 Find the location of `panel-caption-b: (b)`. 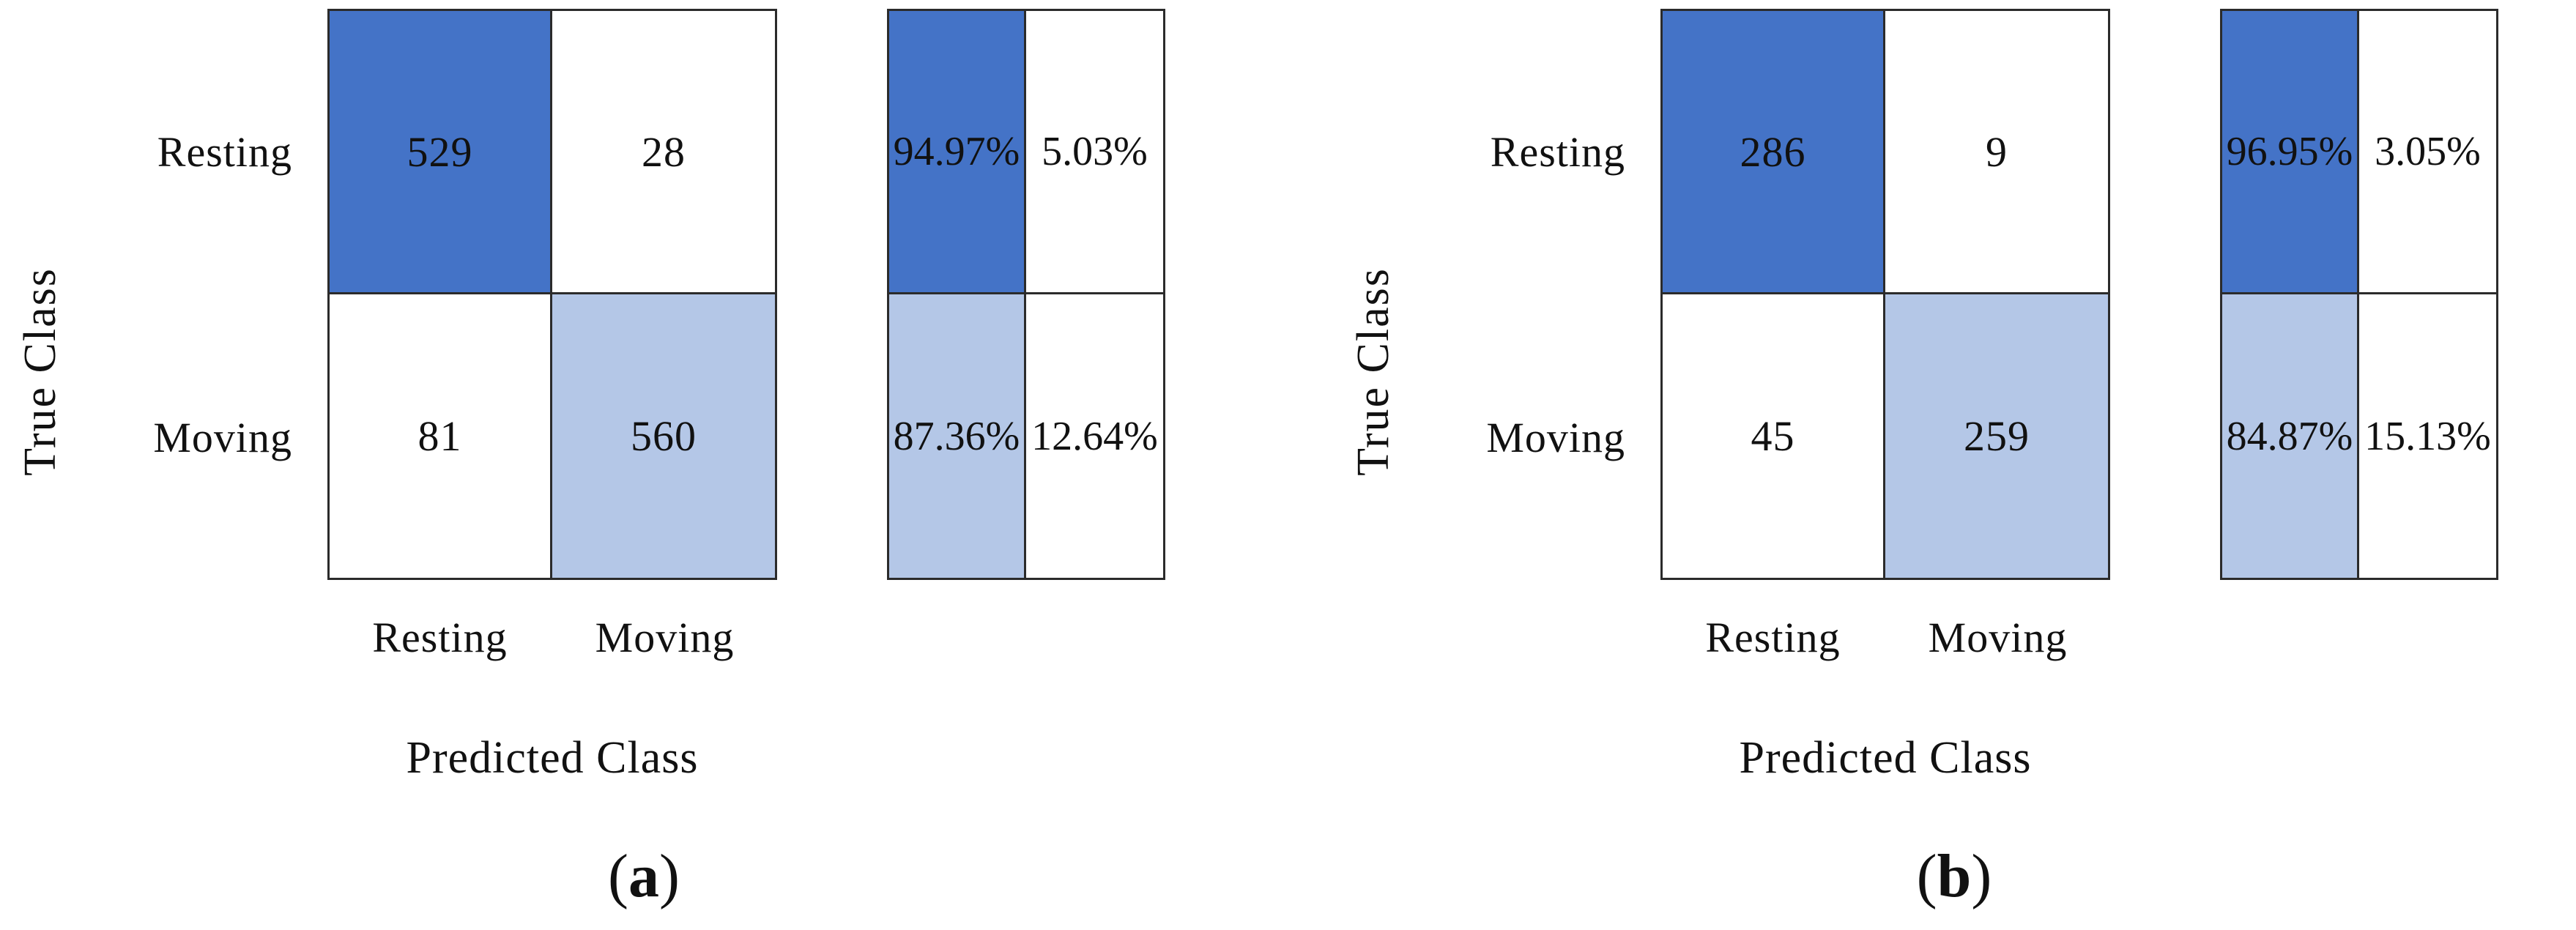

panel-caption-b: (b) is located at coordinates (1954, 876).